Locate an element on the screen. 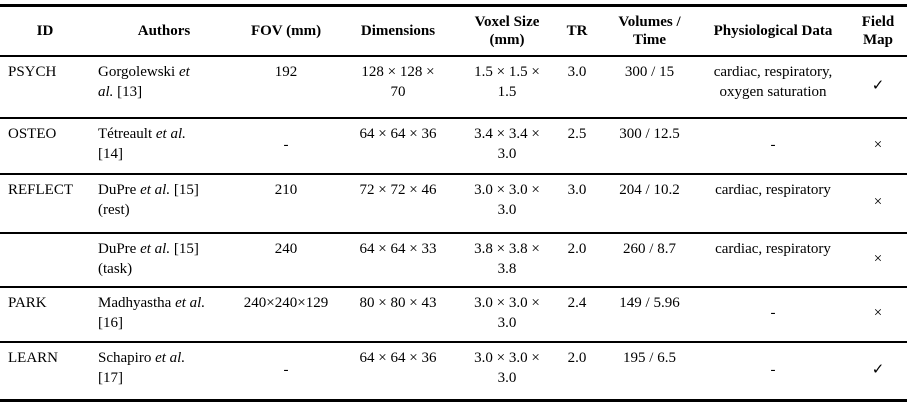 This screenshot has width=907, height=416. cell-volumes-time: 260 / 8.7 is located at coordinates (649, 260).